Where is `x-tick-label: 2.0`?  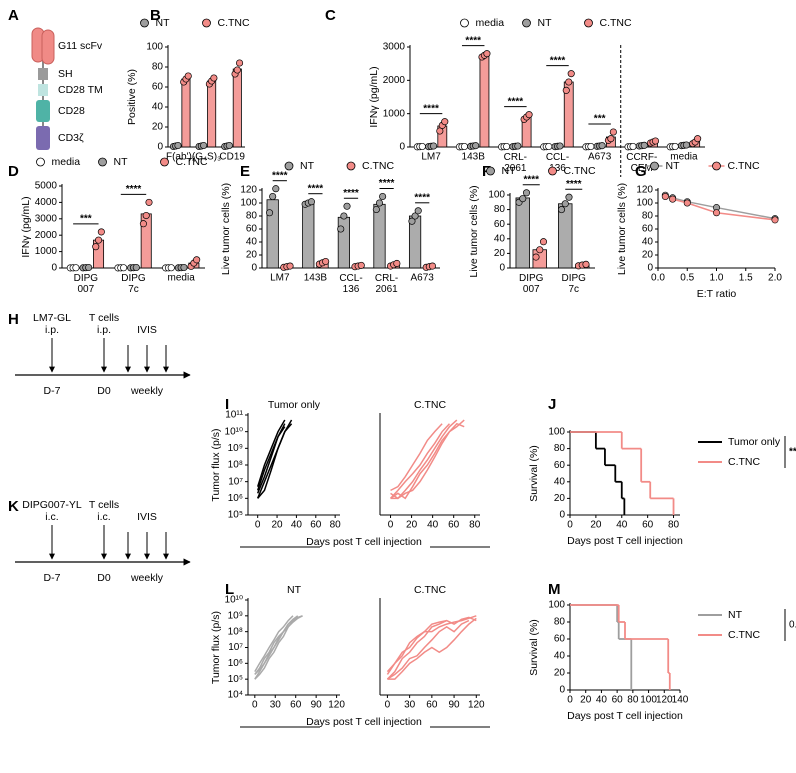
x-tick-label: 2.0 is located at coordinates (775, 278).